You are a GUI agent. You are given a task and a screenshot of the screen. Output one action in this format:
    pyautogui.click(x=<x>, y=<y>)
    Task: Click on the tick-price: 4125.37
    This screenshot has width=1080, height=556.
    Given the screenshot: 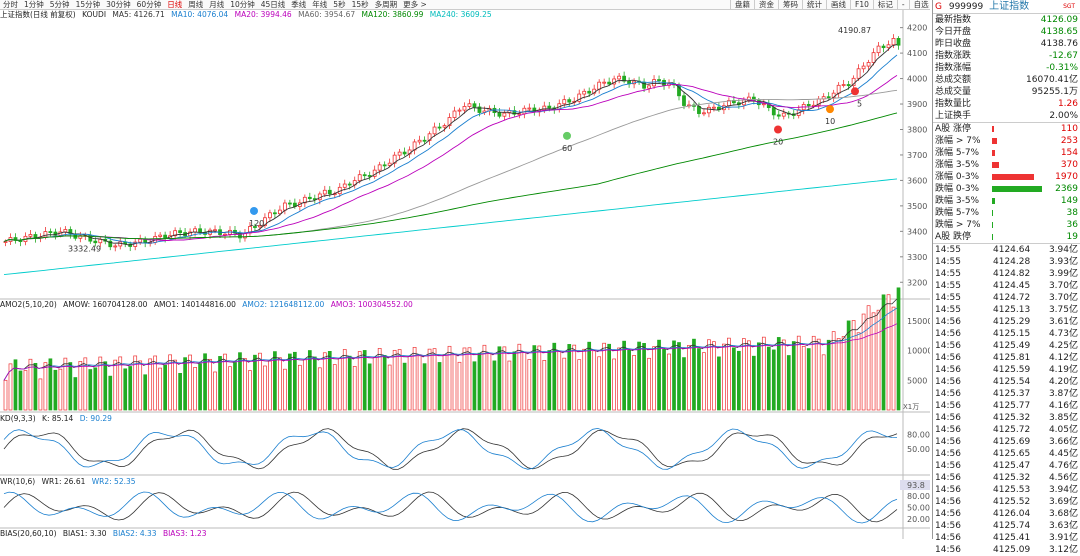 What is the action you would take?
    pyautogui.click(x=1012, y=394)
    